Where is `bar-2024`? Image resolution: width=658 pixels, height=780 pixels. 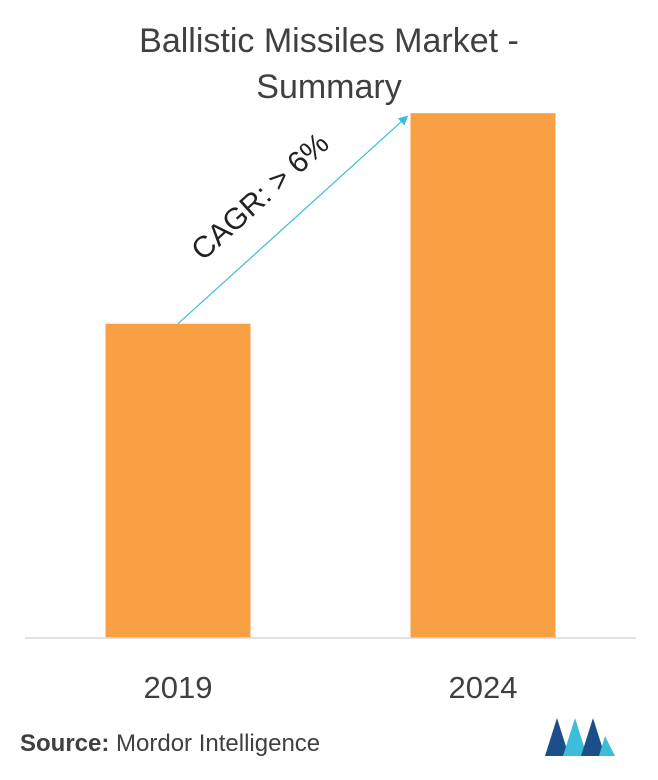 bar-2024 is located at coordinates (483, 375).